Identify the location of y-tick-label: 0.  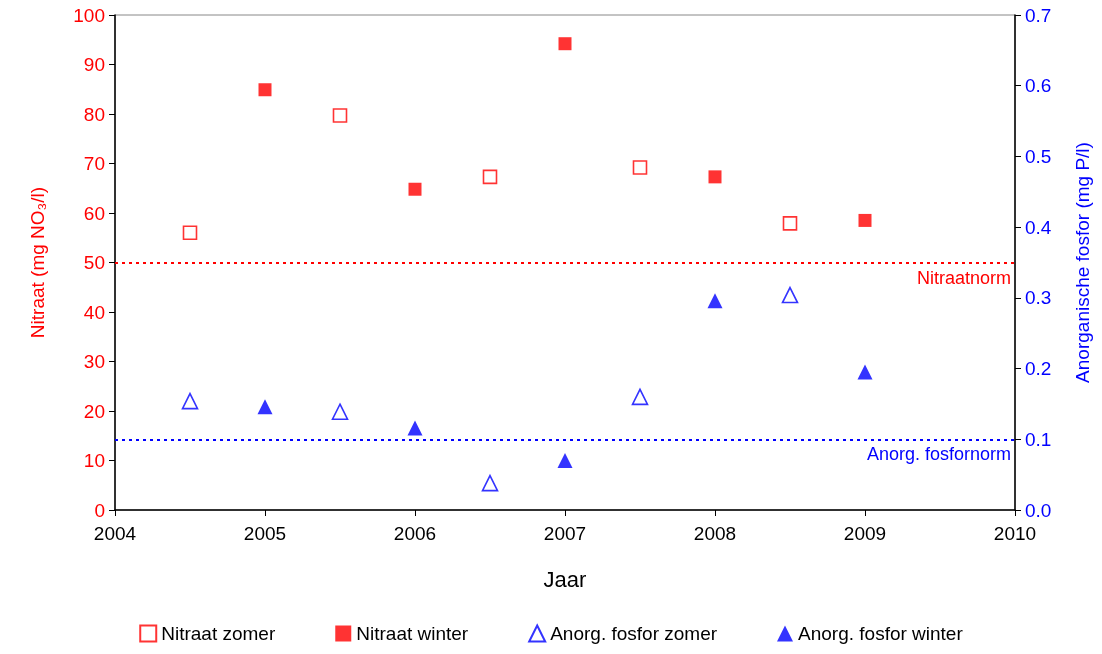
(99, 510).